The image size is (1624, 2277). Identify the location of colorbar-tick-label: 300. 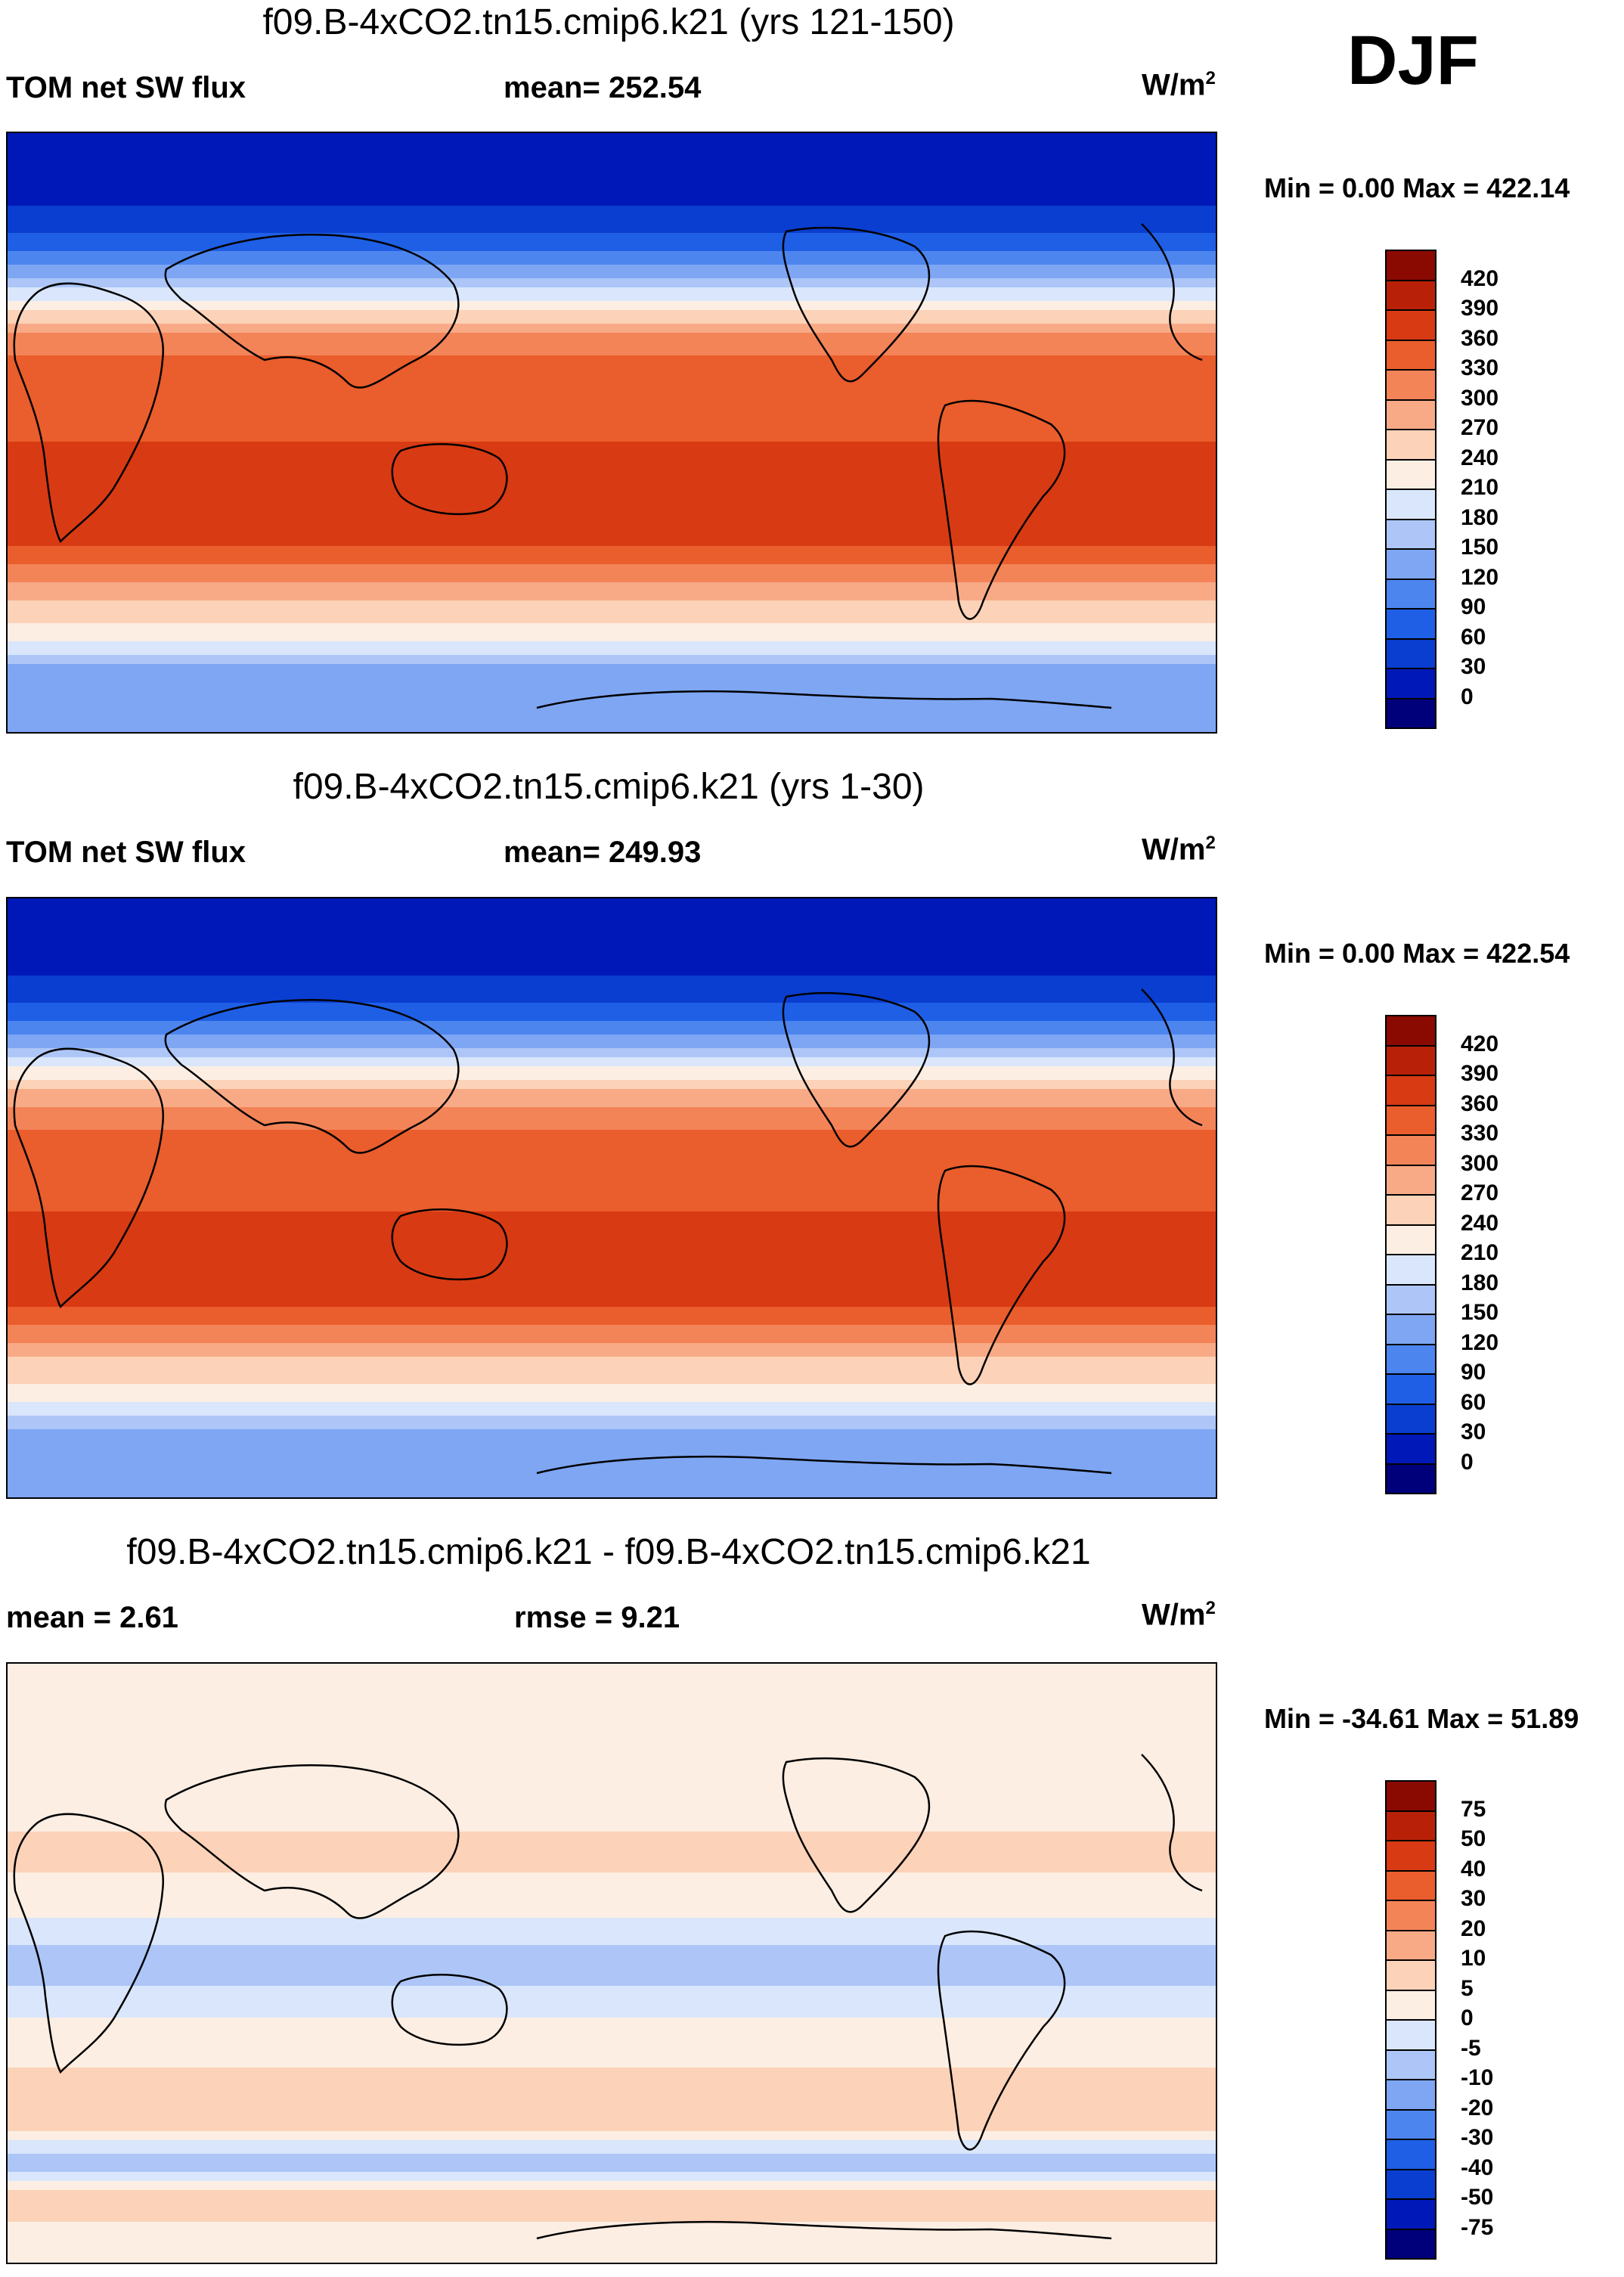
(1480, 1163).